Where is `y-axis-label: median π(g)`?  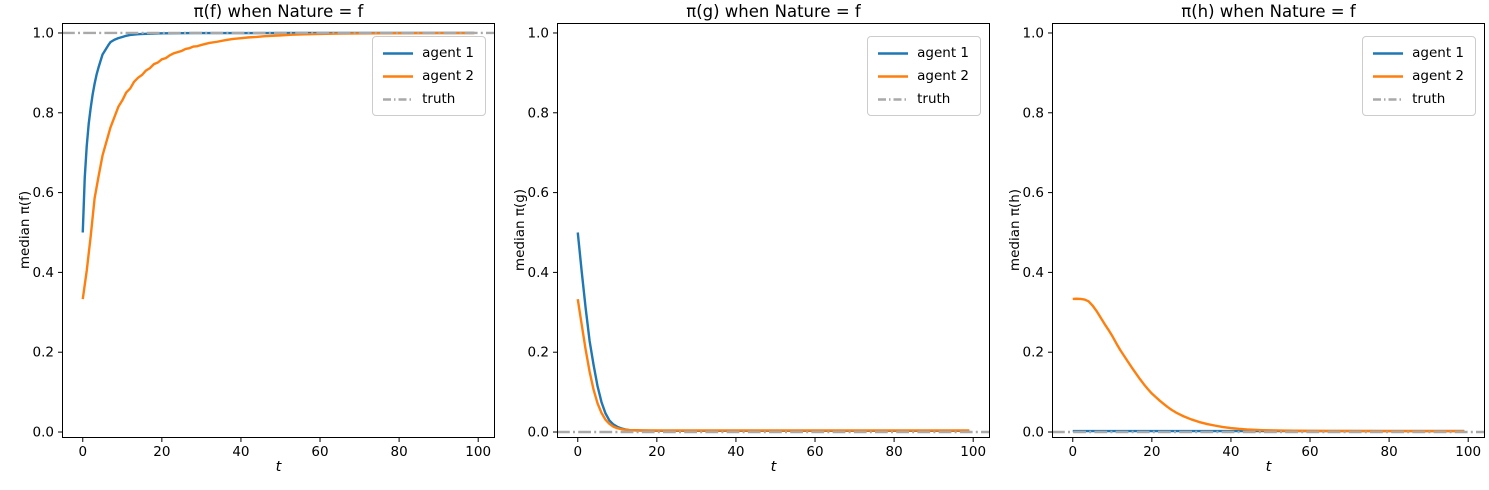
y-axis-label: median π(g) is located at coordinates (520, 230).